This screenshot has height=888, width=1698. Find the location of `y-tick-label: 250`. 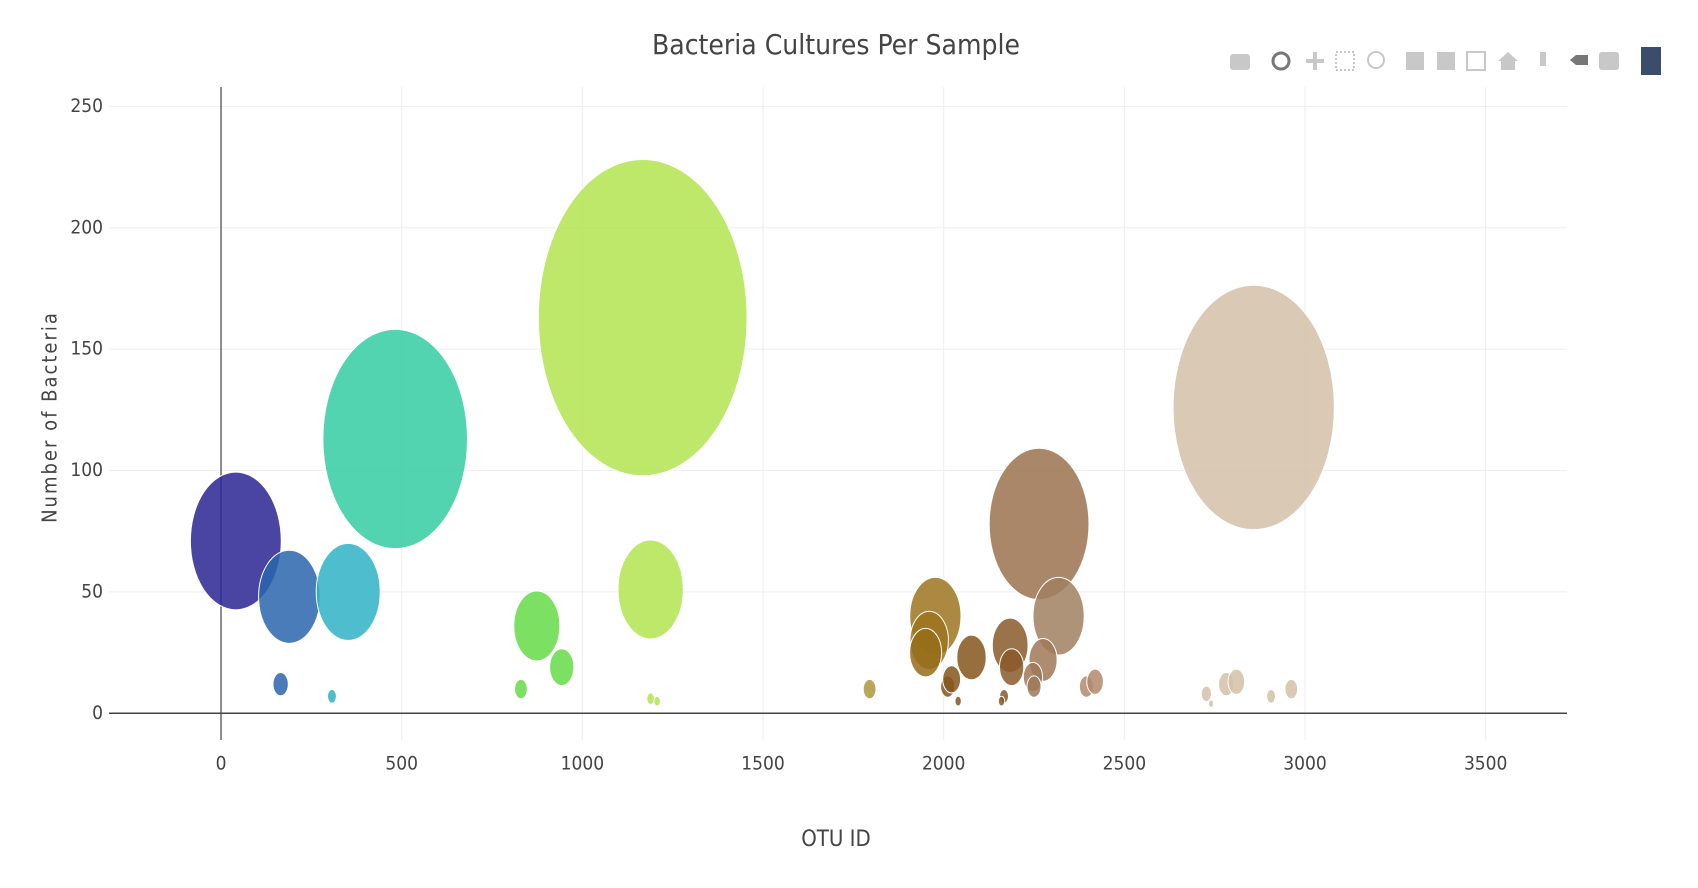

y-tick-label: 250 is located at coordinates (86, 106).